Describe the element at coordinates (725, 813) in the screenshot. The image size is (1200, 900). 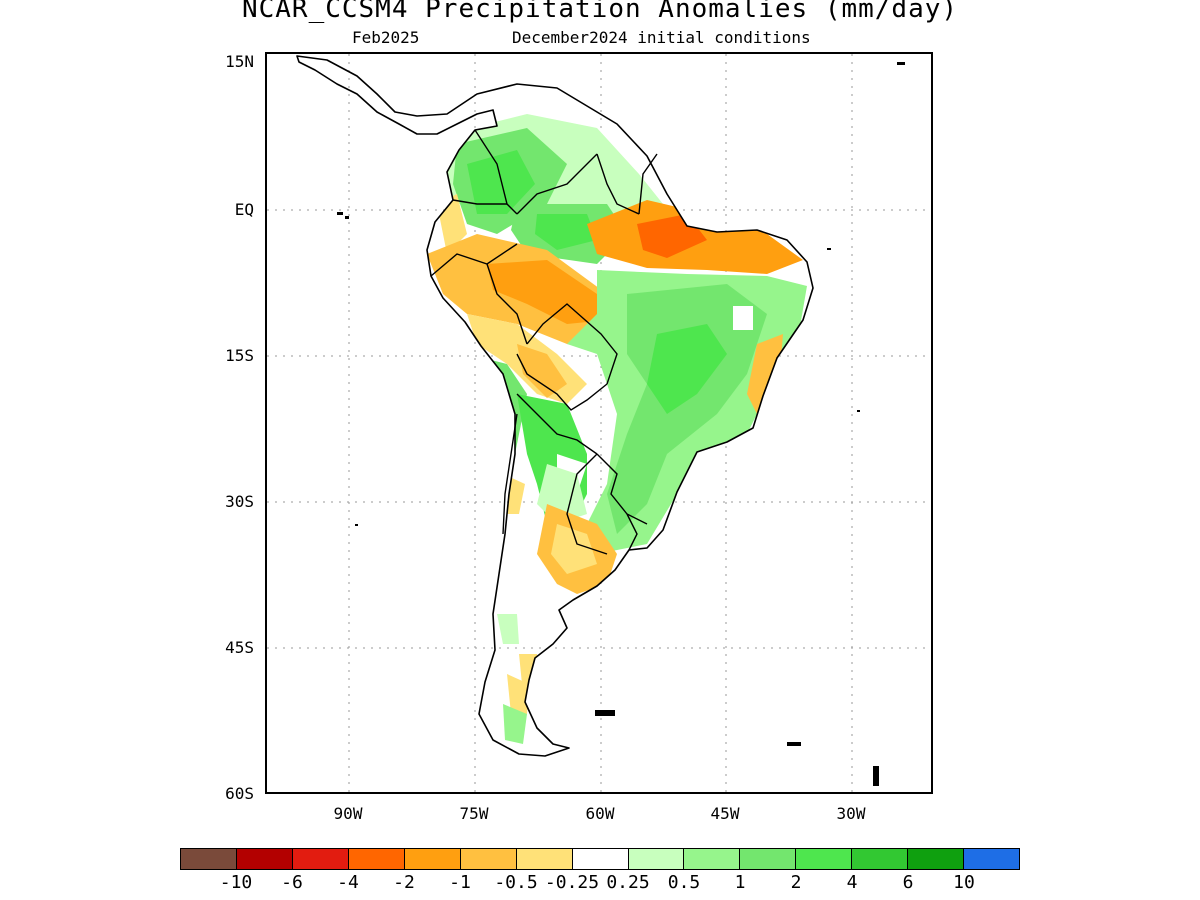
I see `lon-label-45w: 45W` at that location.